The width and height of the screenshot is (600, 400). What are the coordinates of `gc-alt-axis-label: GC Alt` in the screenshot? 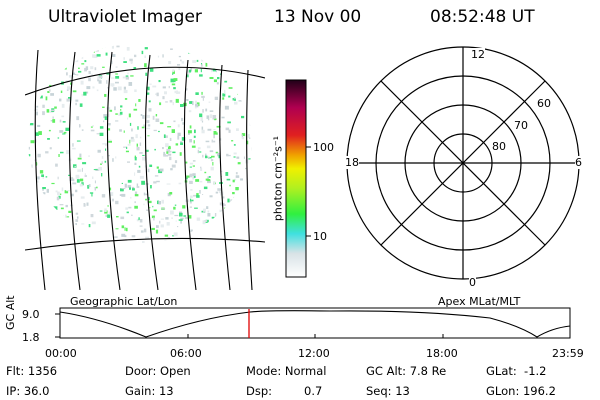 It's located at (10, 312).